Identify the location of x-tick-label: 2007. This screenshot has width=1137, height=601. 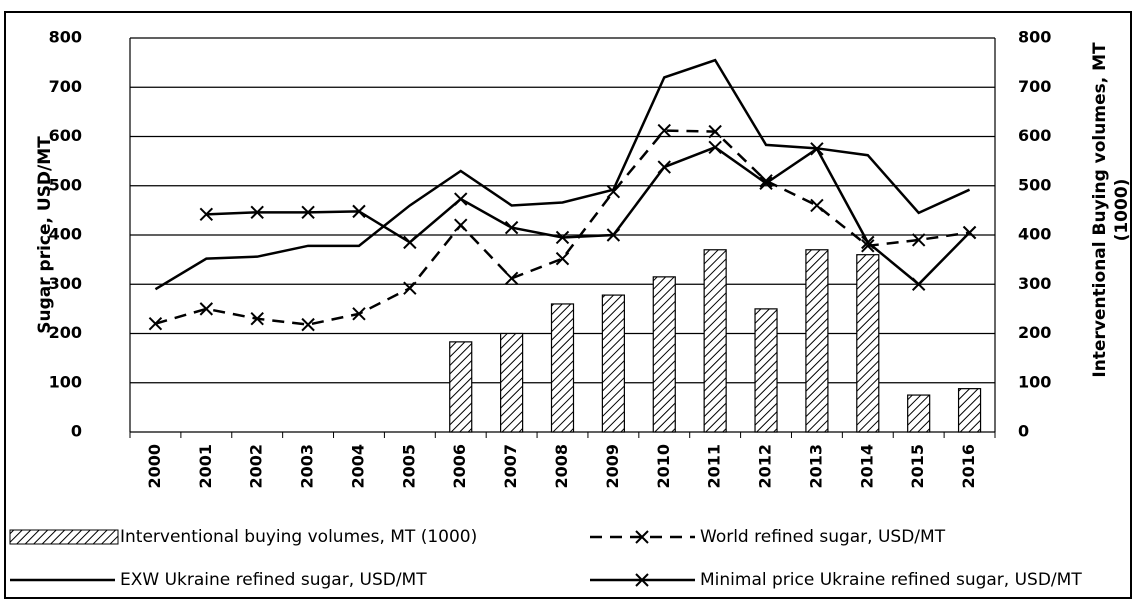
(510, 466).